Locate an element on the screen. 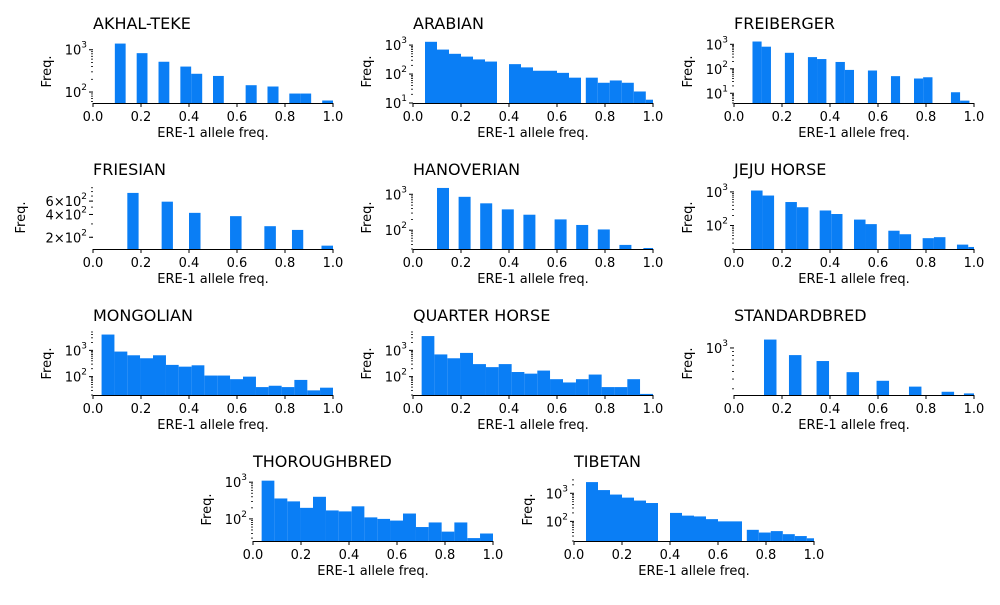 This screenshot has width=1000, height=605. panel-title: MONGOLIAN is located at coordinates (143, 315).